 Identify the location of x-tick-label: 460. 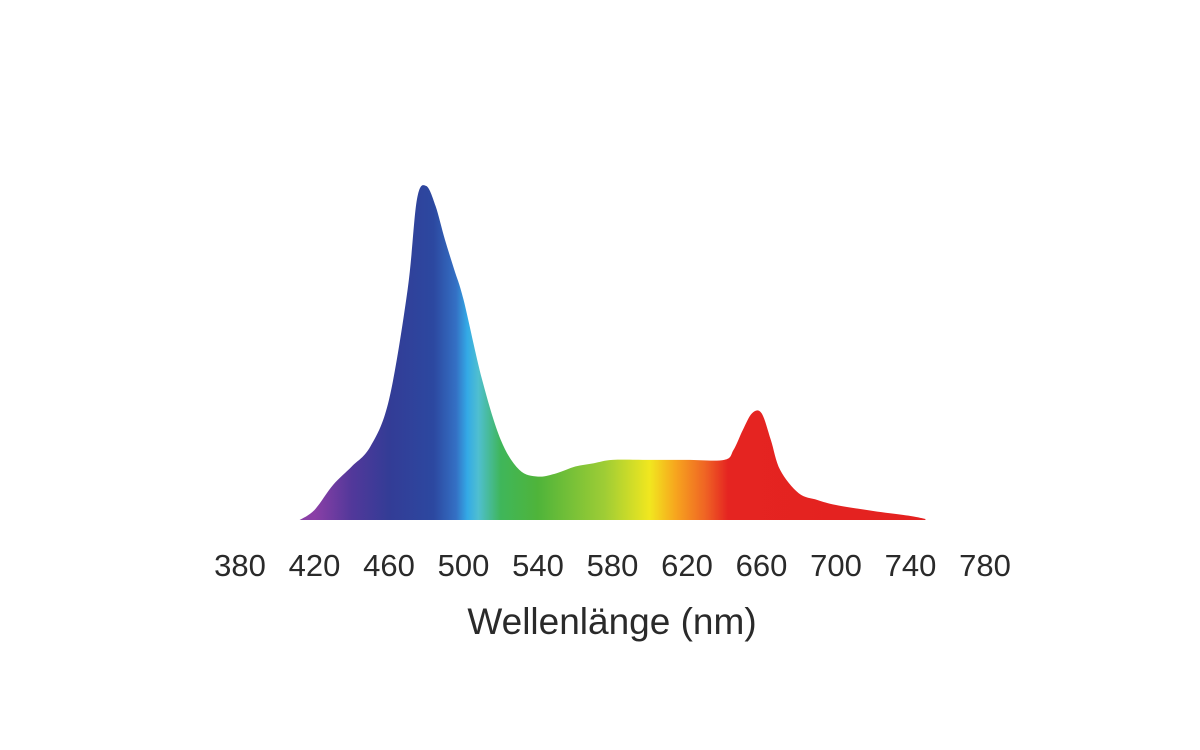
(389, 565).